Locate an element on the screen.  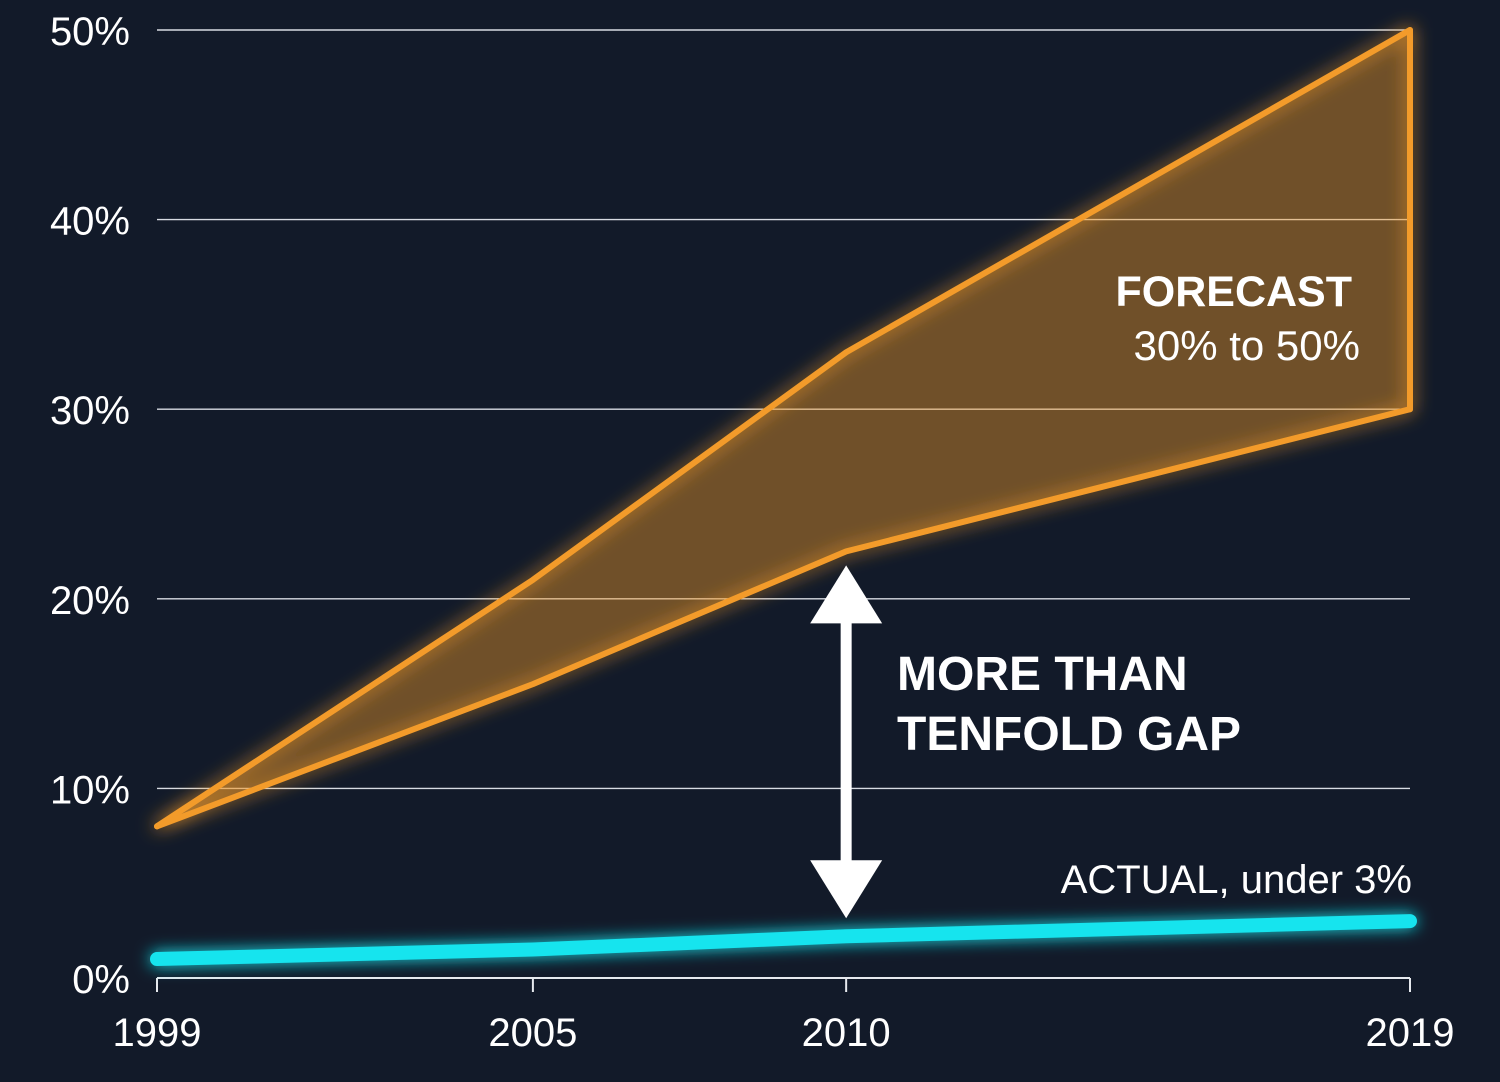
x-axis-tick-labels: 1999 2005 2010 2019 is located at coordinates (784, 1033).